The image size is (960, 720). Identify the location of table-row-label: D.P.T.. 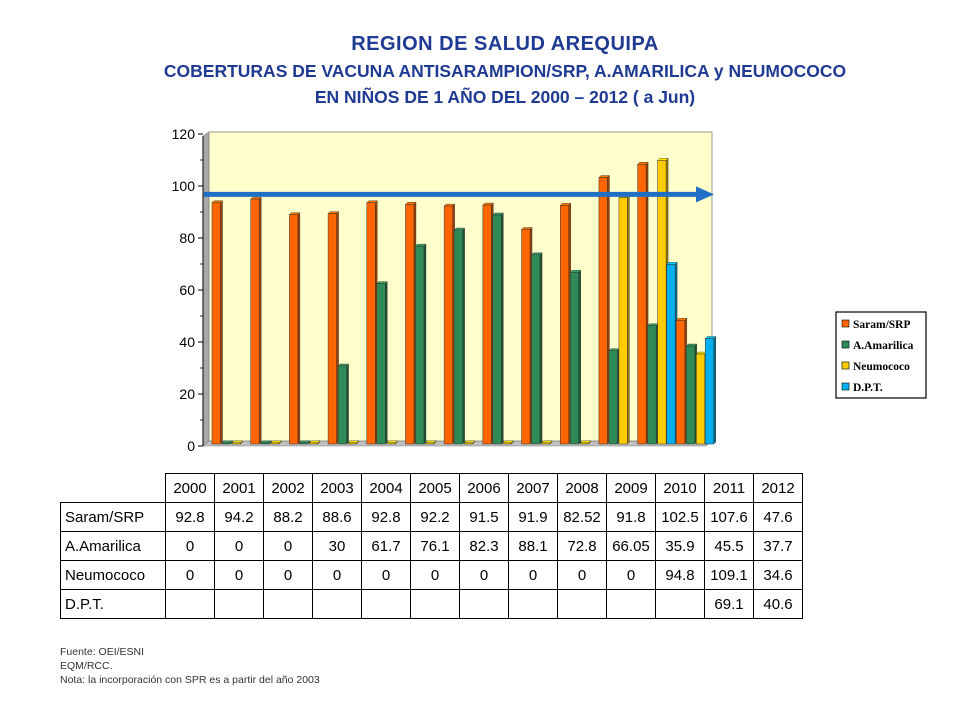
(113, 604).